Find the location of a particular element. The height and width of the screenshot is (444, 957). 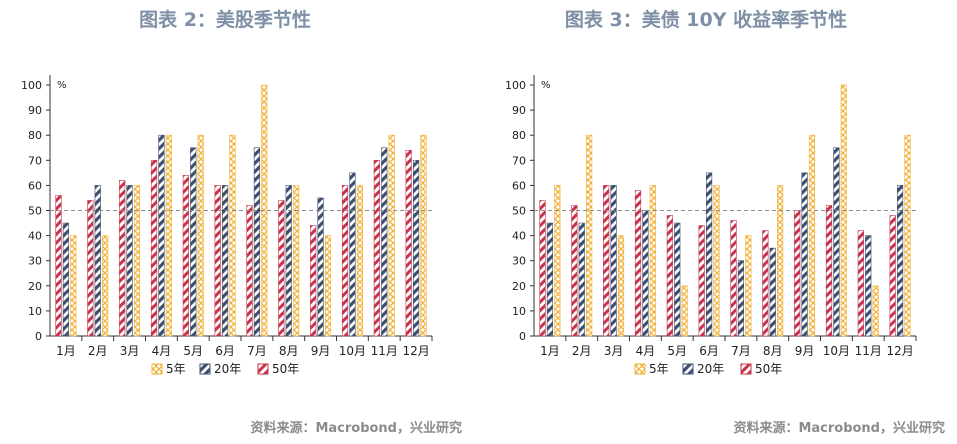

y-tick-label: 40 is located at coordinates (519, 236).